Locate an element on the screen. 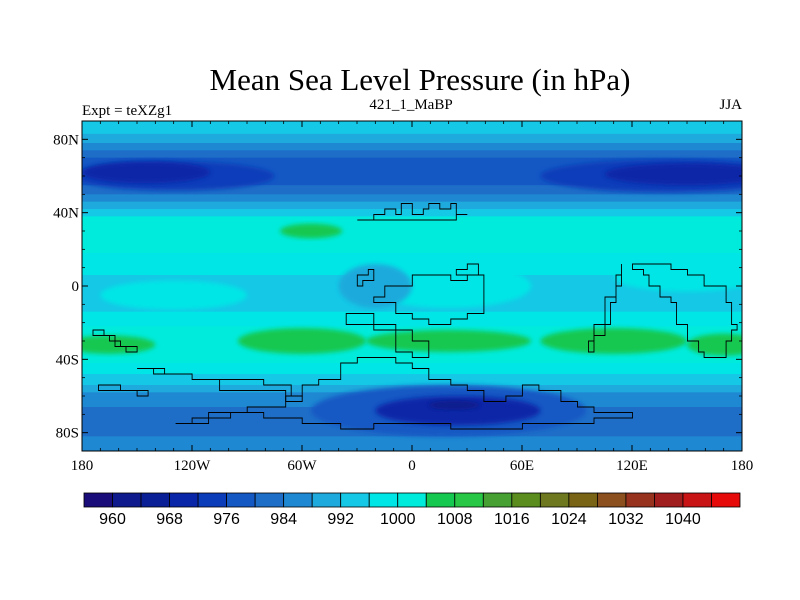  x-tick-label: 0 is located at coordinates (412, 466).